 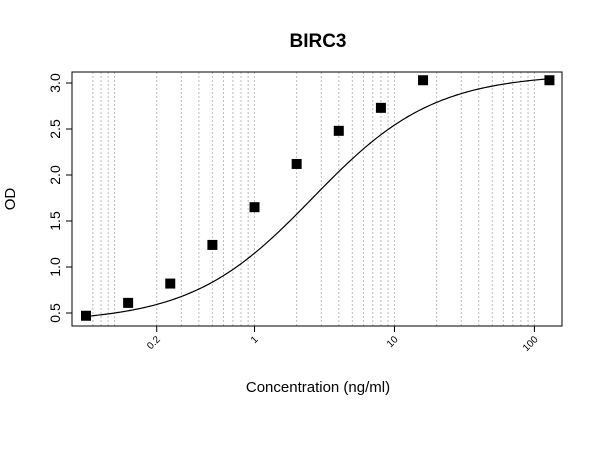 I want to click on y-tick-label: 0.5, so click(x=55, y=313).